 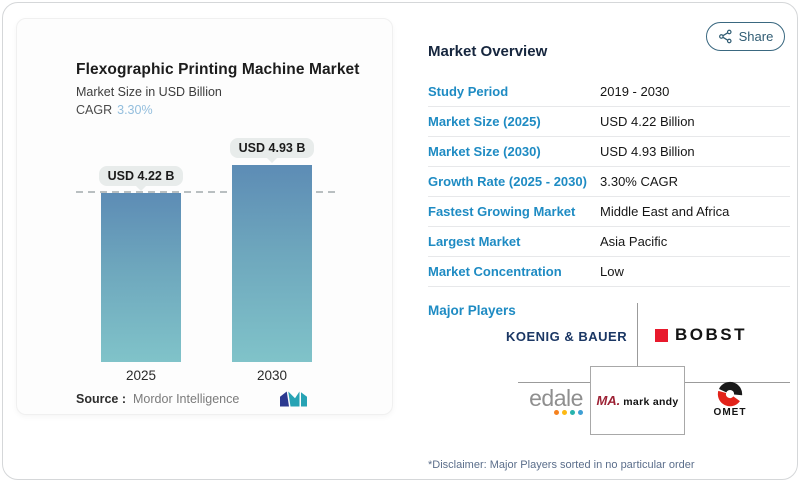 I want to click on overview-row-label: Largest Market, so click(x=474, y=241).